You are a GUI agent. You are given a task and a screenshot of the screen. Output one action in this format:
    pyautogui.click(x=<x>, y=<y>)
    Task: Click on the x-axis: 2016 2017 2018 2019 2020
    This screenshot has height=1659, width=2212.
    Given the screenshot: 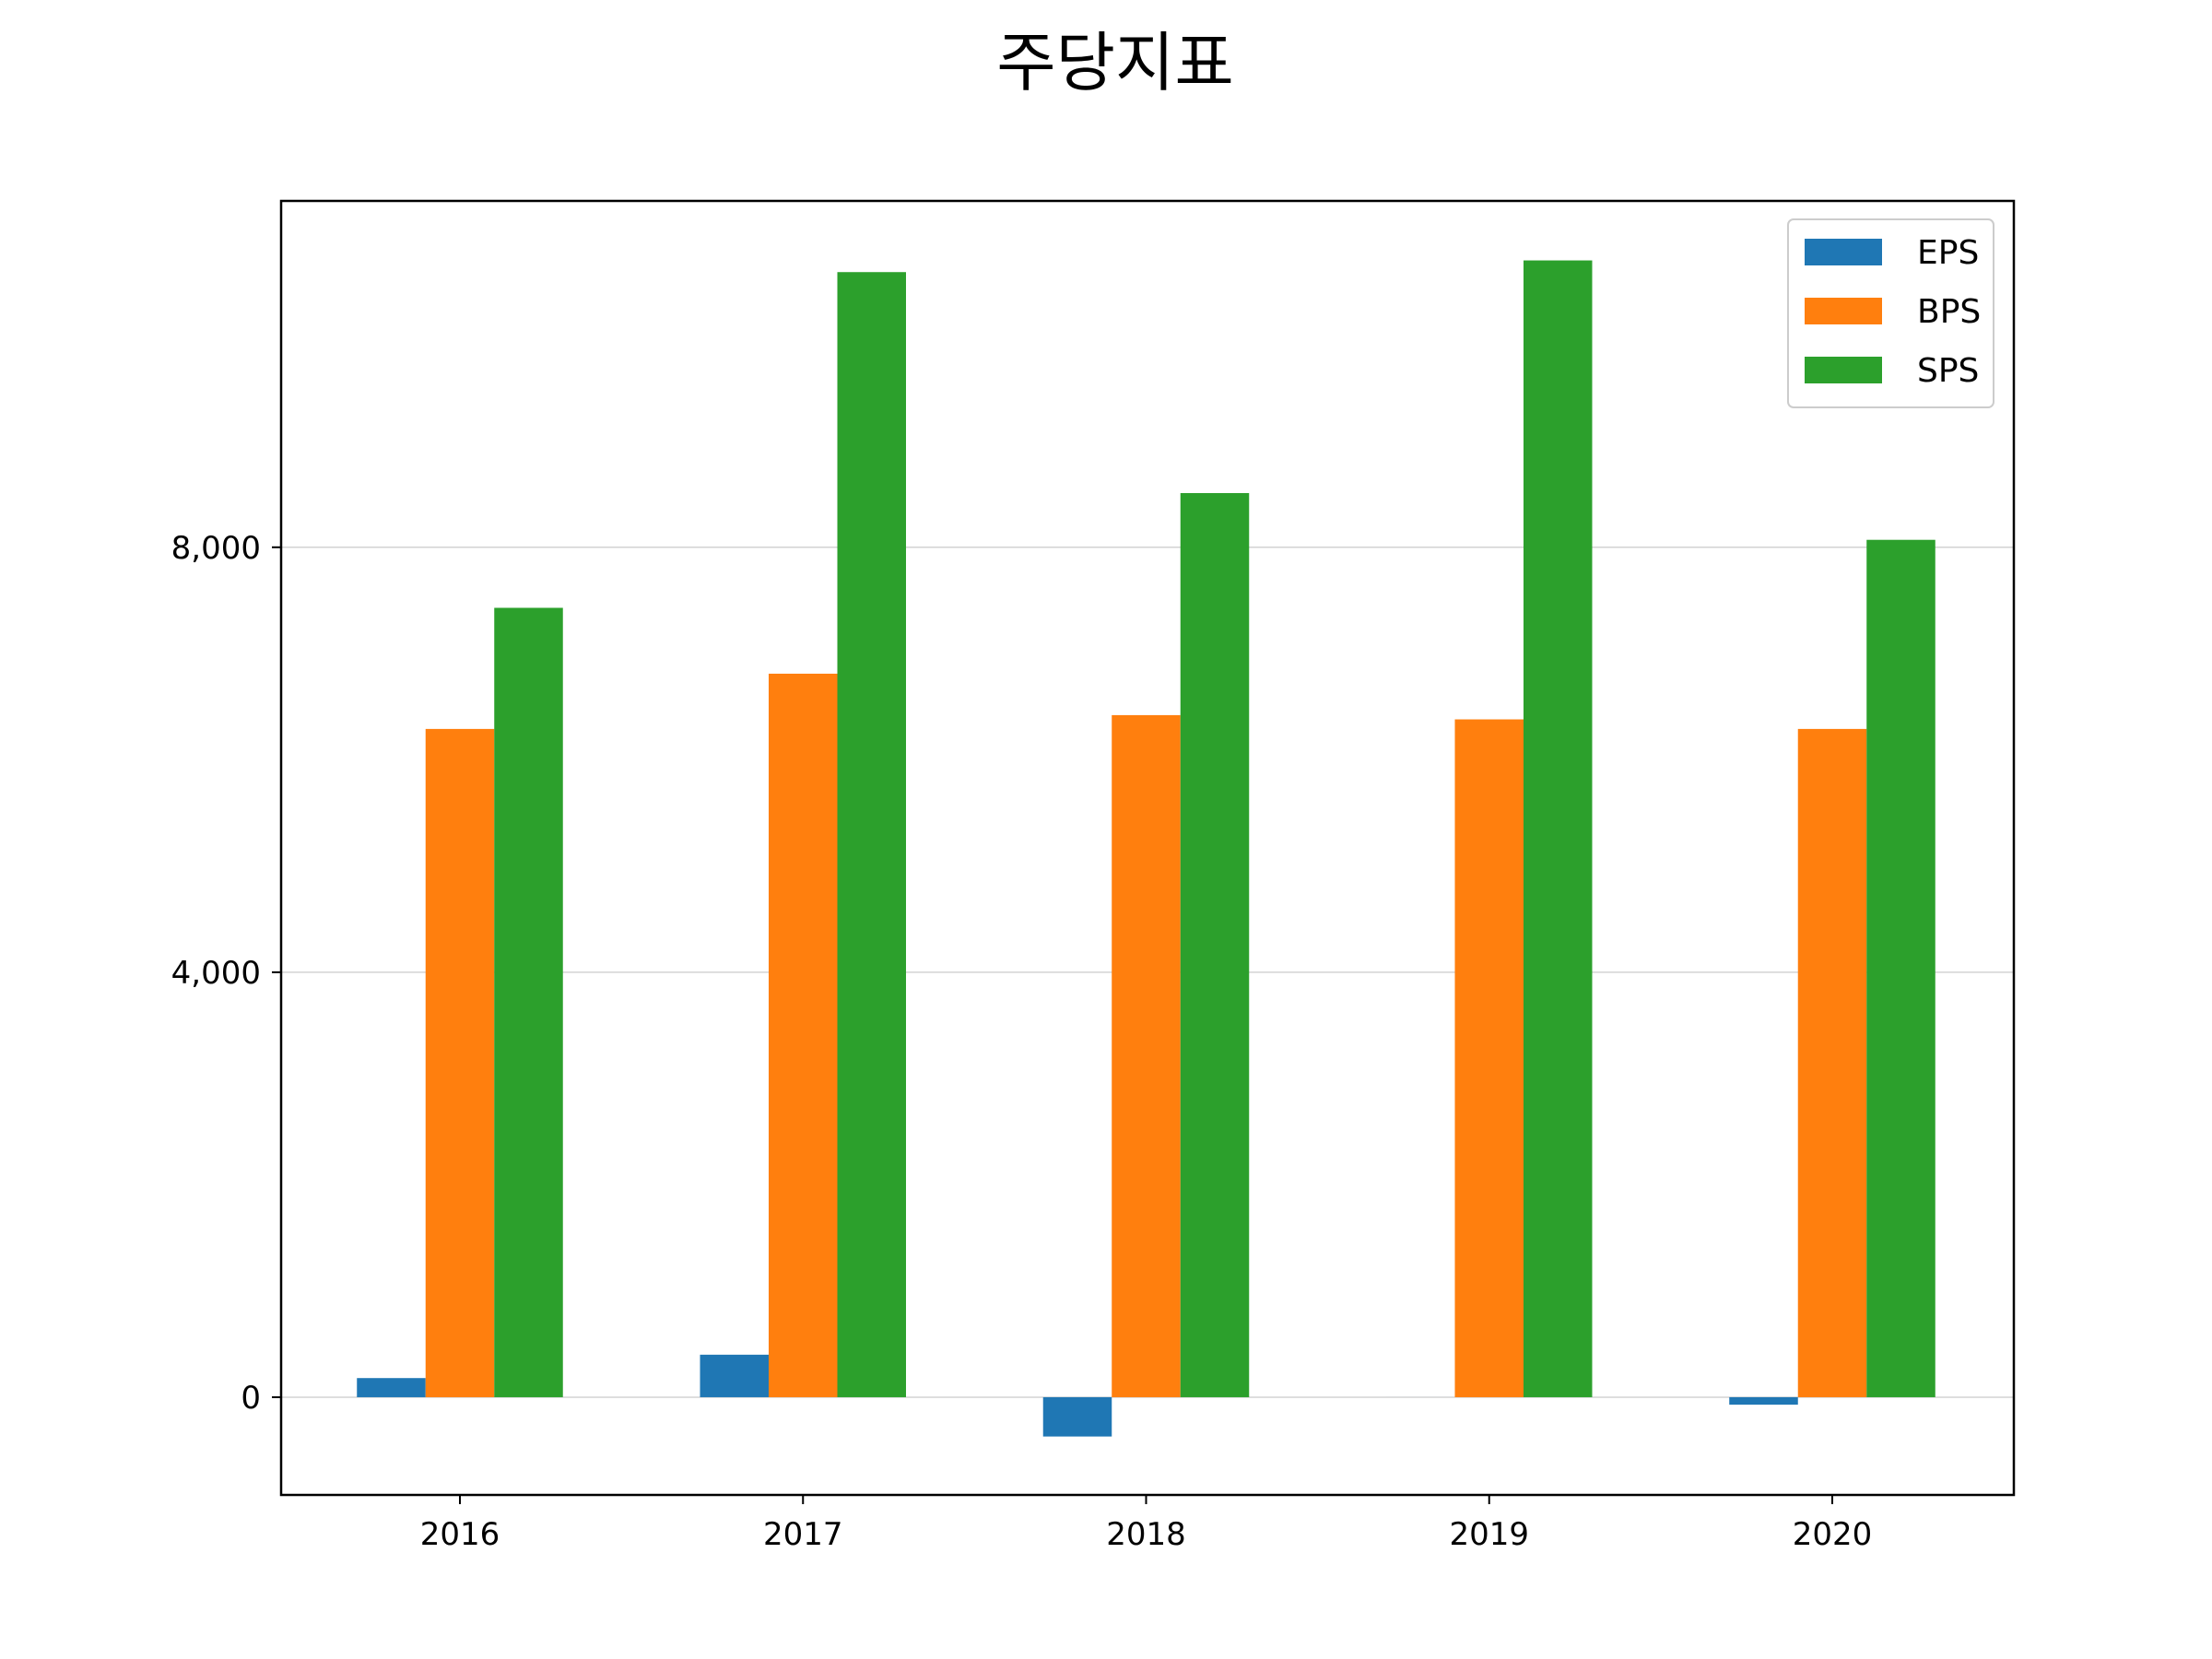 What is the action you would take?
    pyautogui.click(x=1146, y=1524)
    